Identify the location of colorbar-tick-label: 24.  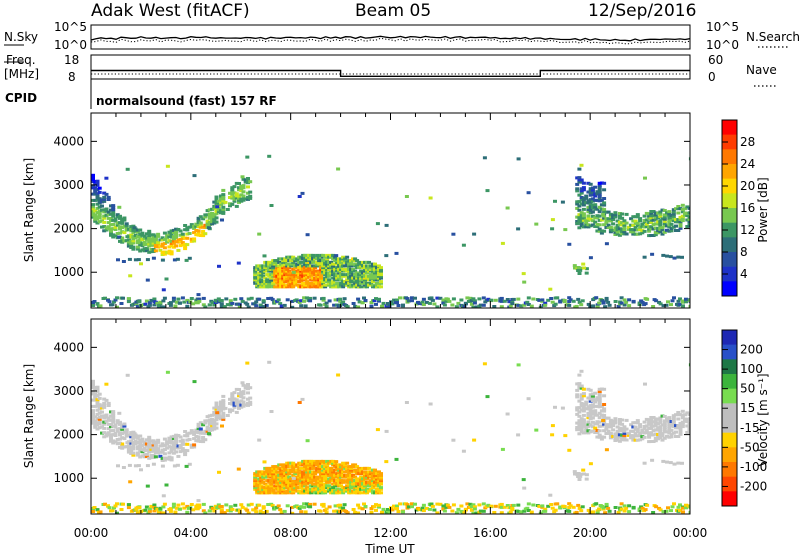
(747, 164).